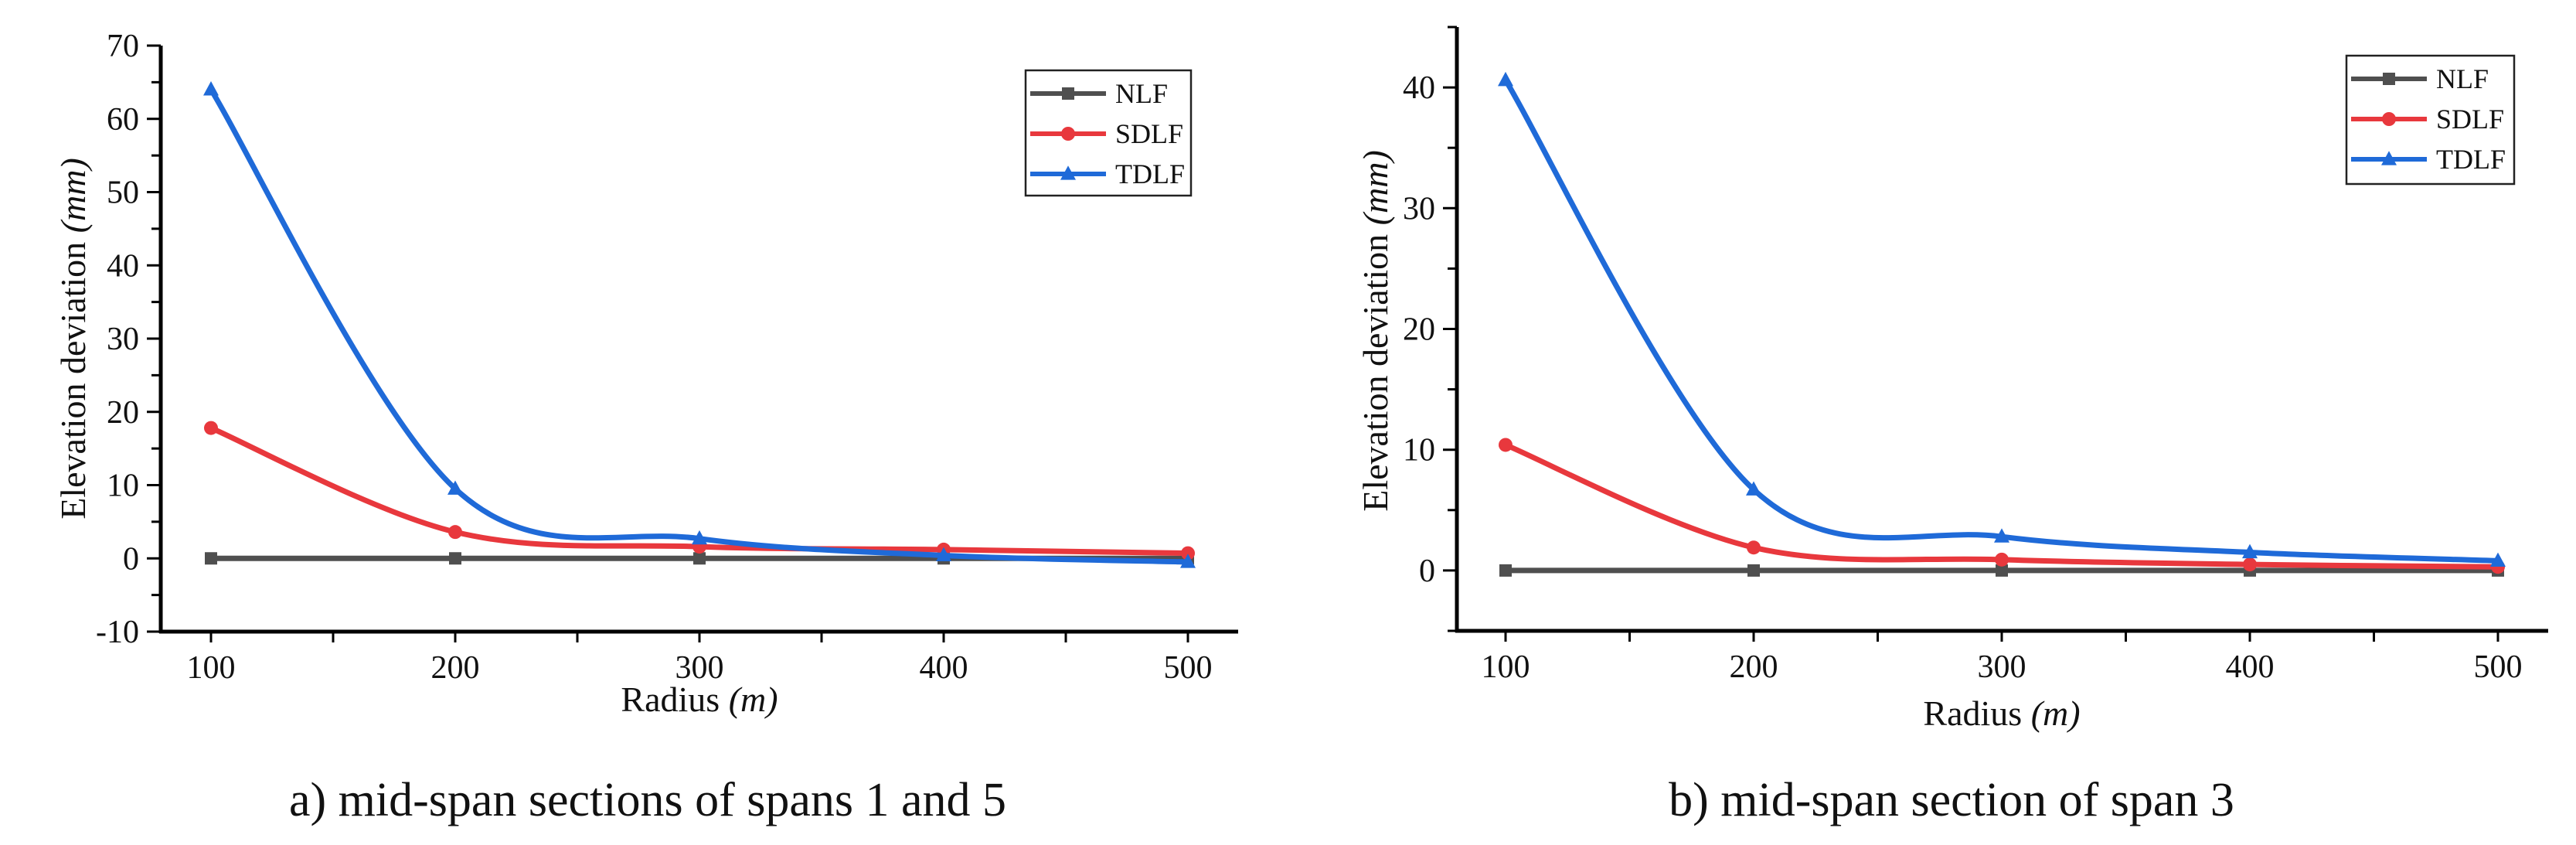 This screenshot has height=845, width=2576. I want to click on chart-a-x-tick-label: 300, so click(699, 668).